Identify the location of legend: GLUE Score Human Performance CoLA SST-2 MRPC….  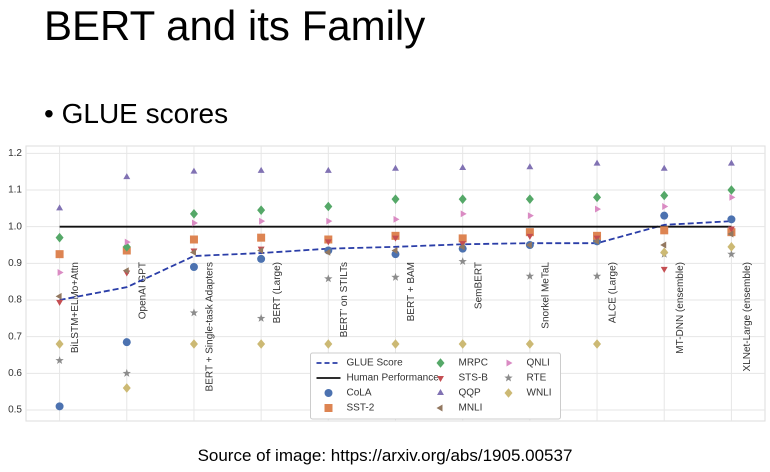
(435, 386).